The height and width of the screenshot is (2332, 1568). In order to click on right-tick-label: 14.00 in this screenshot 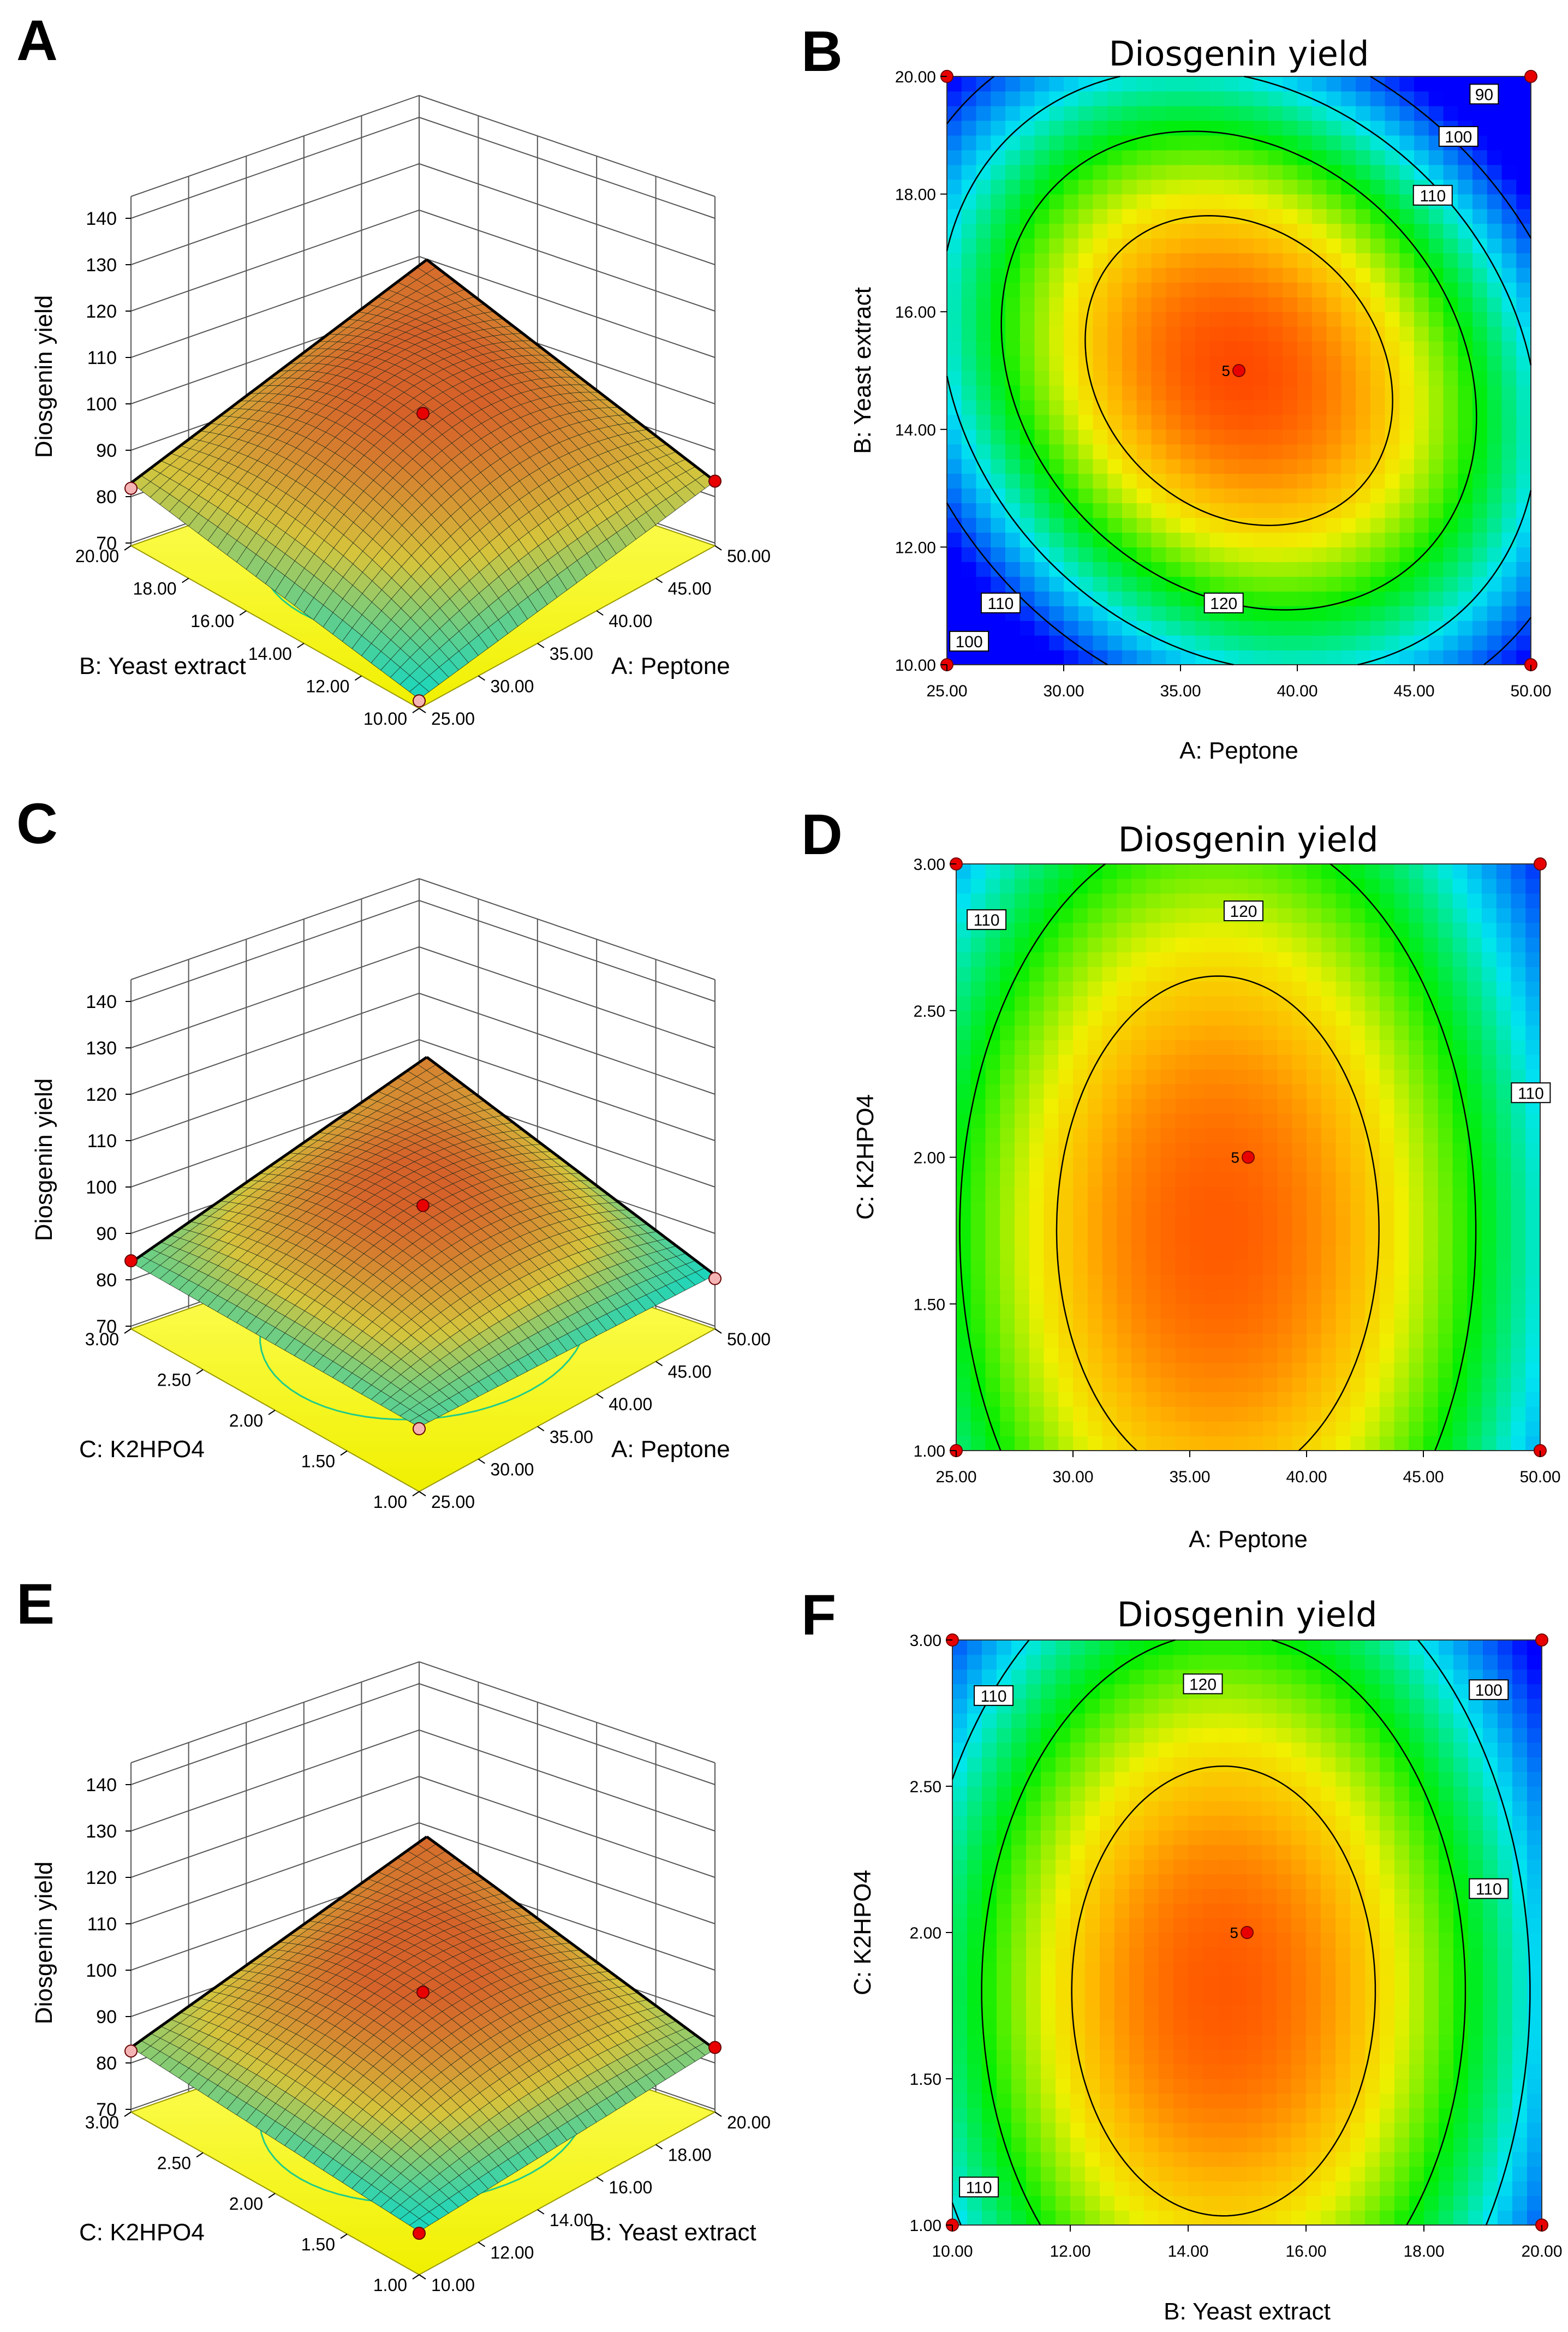, I will do `click(571, 2220)`.